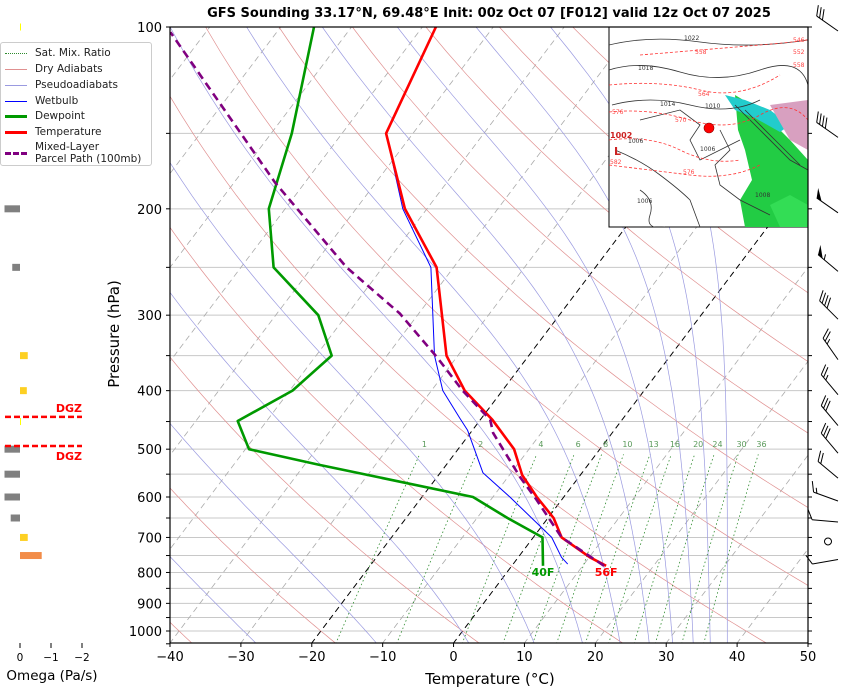 The image size is (852, 694). I want to click on legend-item: Wetbulb, so click(41, 101).